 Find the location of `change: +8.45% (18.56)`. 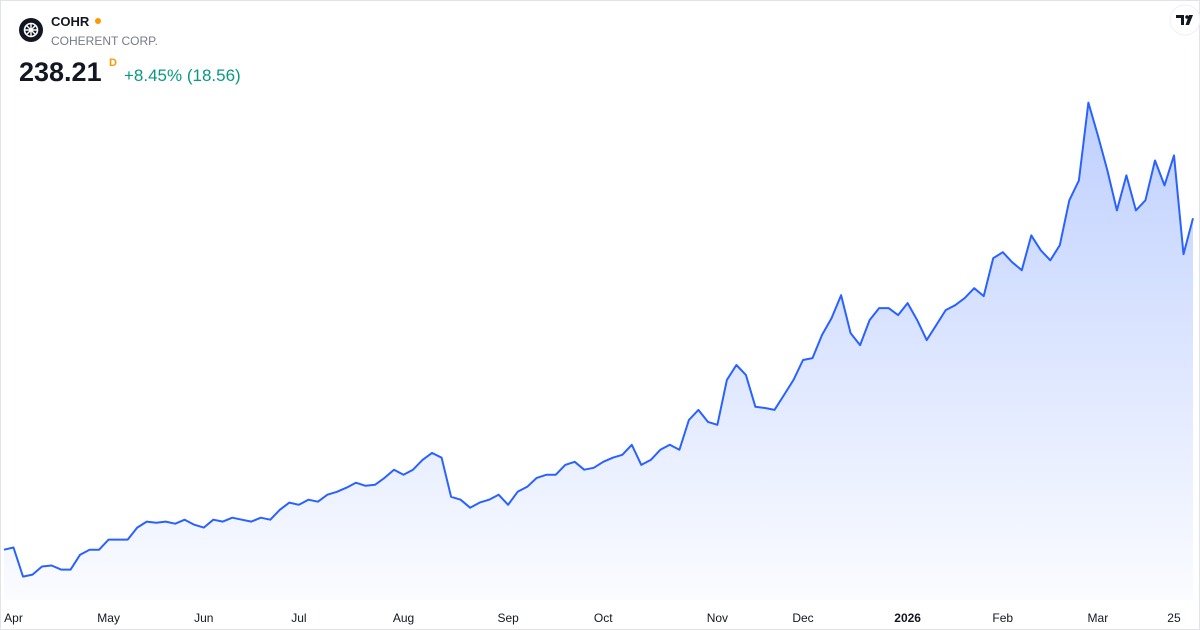

change: +8.45% (18.56) is located at coordinates (182, 75).